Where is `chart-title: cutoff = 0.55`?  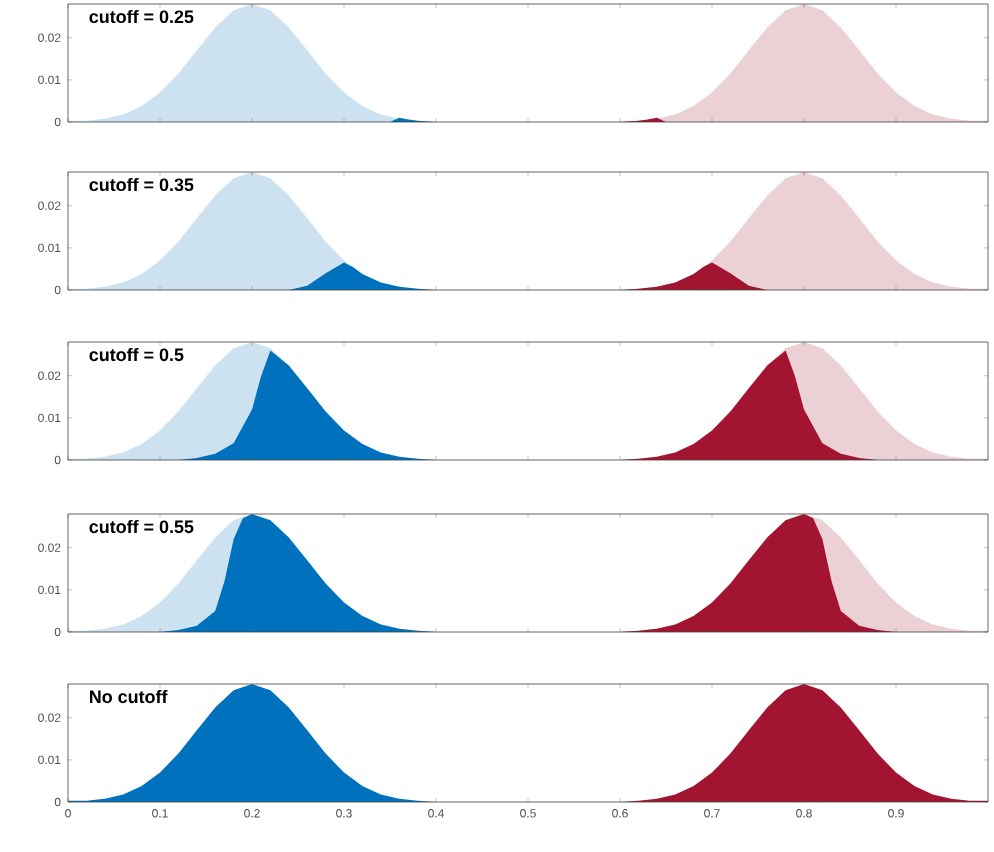 chart-title: cutoff = 0.55 is located at coordinates (141, 526).